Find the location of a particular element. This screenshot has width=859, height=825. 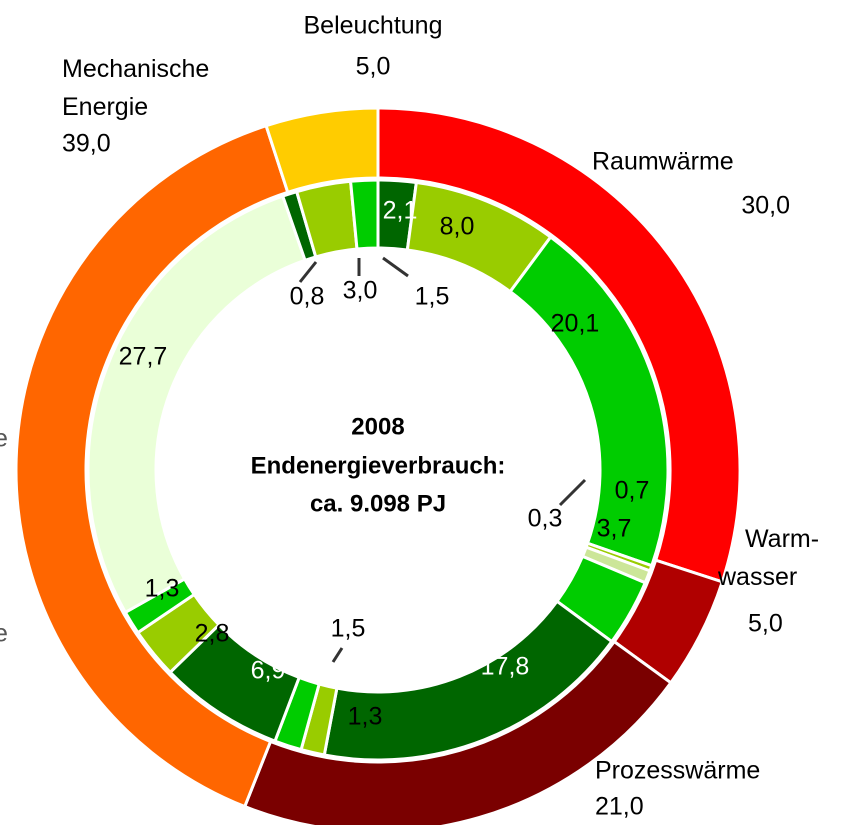

value-label: 8,0 is located at coordinates (457, 227).